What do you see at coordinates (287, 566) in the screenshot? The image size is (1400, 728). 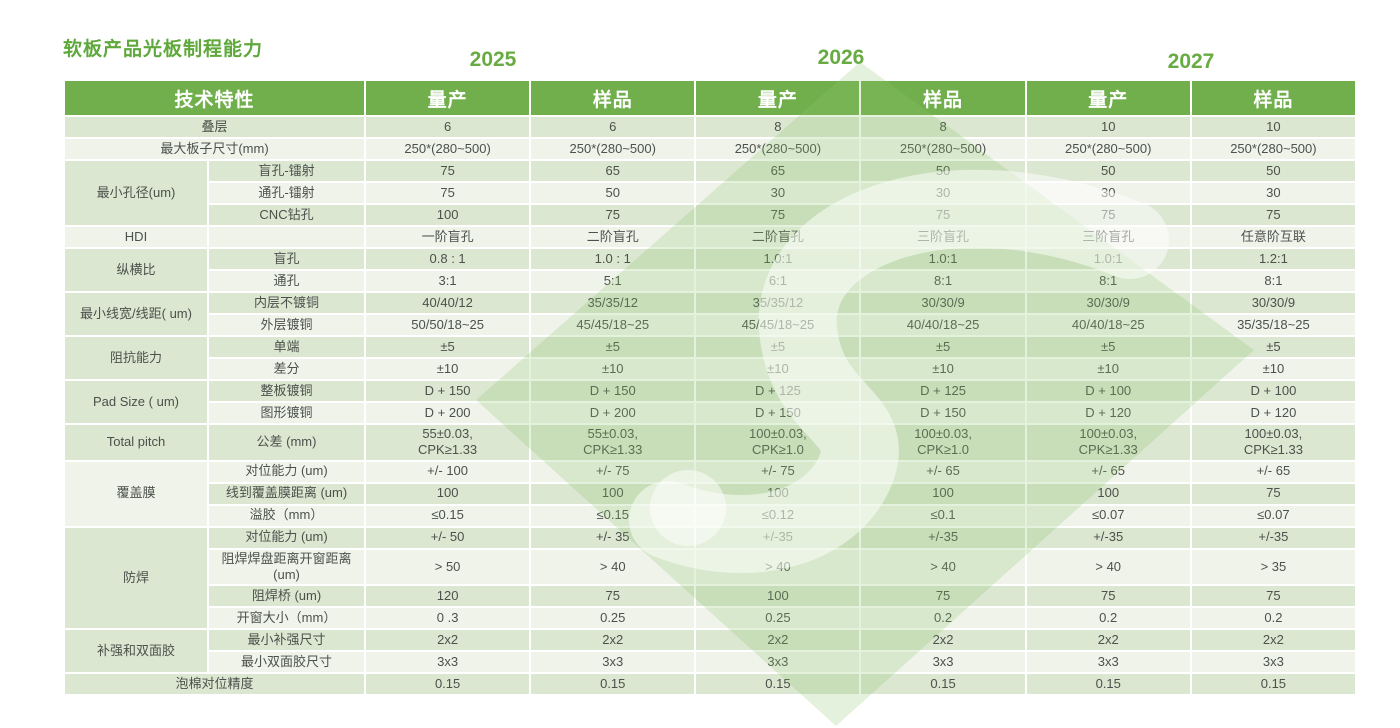 I see `row-sub-label: 阻焊焊盘距离开窗距离 (um)` at bounding box center [287, 566].